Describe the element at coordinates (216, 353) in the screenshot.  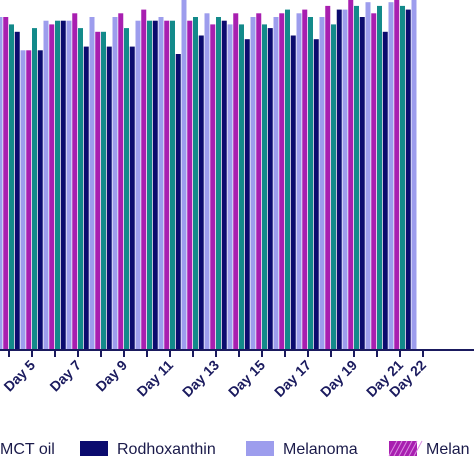
I see `x-axis-ticks` at that location.